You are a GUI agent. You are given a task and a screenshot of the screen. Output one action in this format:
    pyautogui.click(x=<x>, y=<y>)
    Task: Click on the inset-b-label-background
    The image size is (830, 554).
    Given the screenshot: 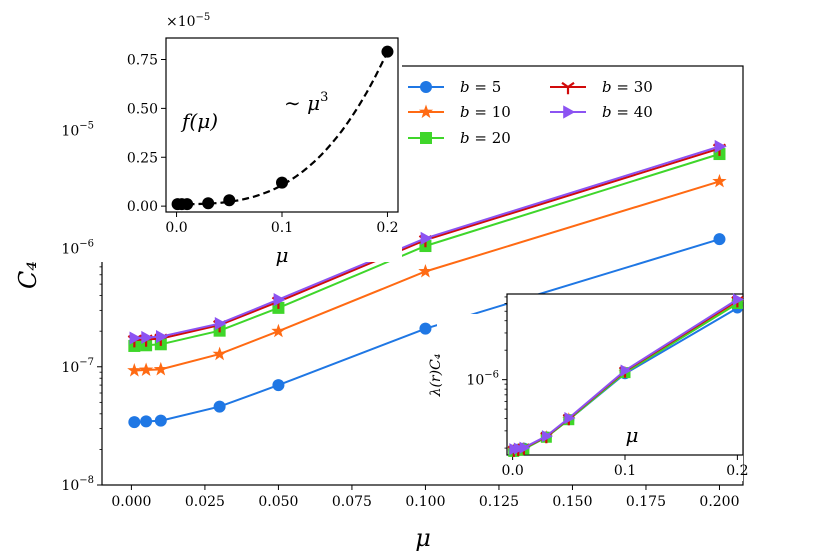 What is the action you would take?
    pyautogui.click(x=471, y=374)
    